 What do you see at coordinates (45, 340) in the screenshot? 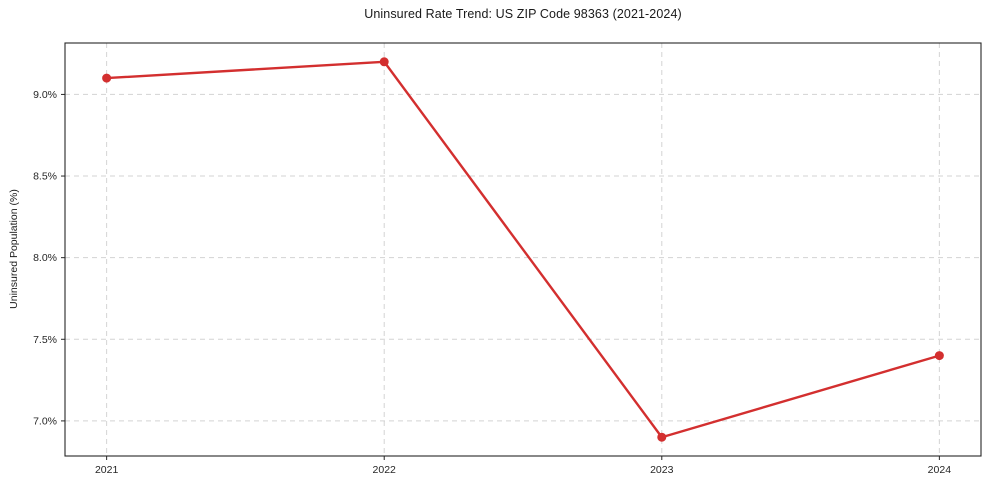
I see `y-tick-label: 7.5%` at bounding box center [45, 340].